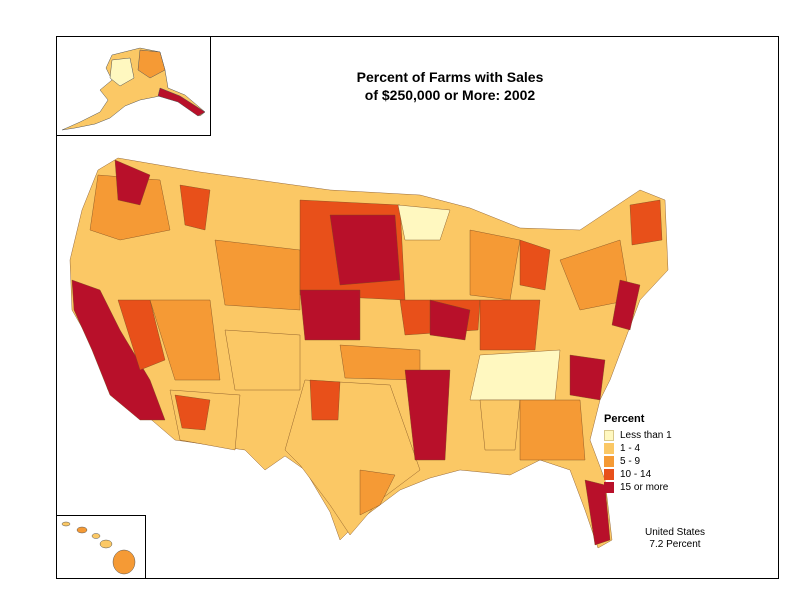  What do you see at coordinates (664, 474) in the screenshot?
I see `legend-item: 10 - 14` at bounding box center [664, 474].